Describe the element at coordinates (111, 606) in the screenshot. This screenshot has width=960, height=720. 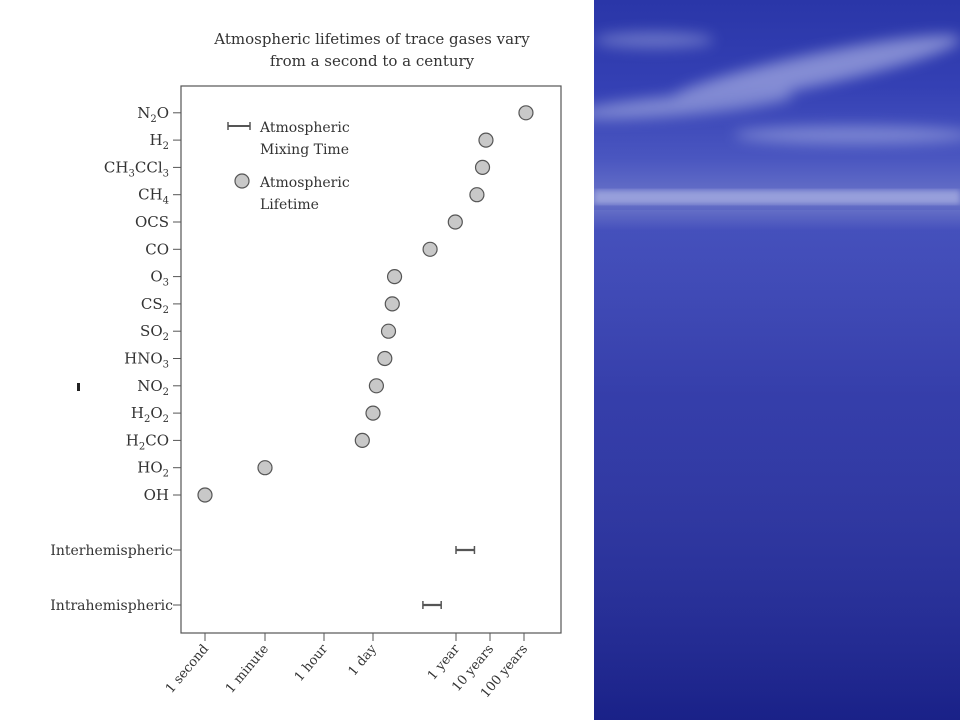
I see `y-tick-label-intrahemispheric: Intrahemispheric` at that location.